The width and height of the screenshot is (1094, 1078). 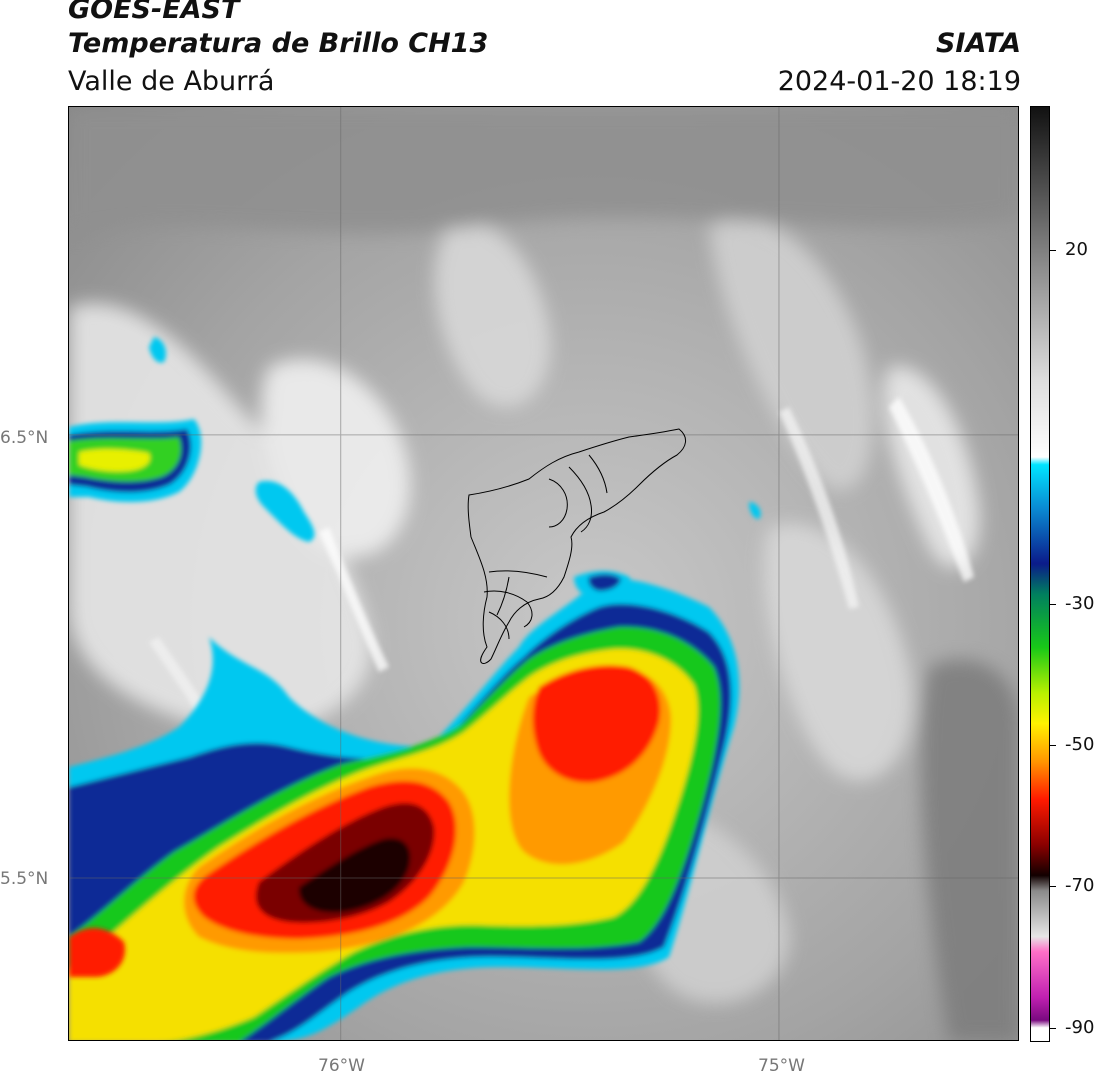 I want to click on lat-tick-label-5-5n: 5.5°N, so click(x=24, y=879).